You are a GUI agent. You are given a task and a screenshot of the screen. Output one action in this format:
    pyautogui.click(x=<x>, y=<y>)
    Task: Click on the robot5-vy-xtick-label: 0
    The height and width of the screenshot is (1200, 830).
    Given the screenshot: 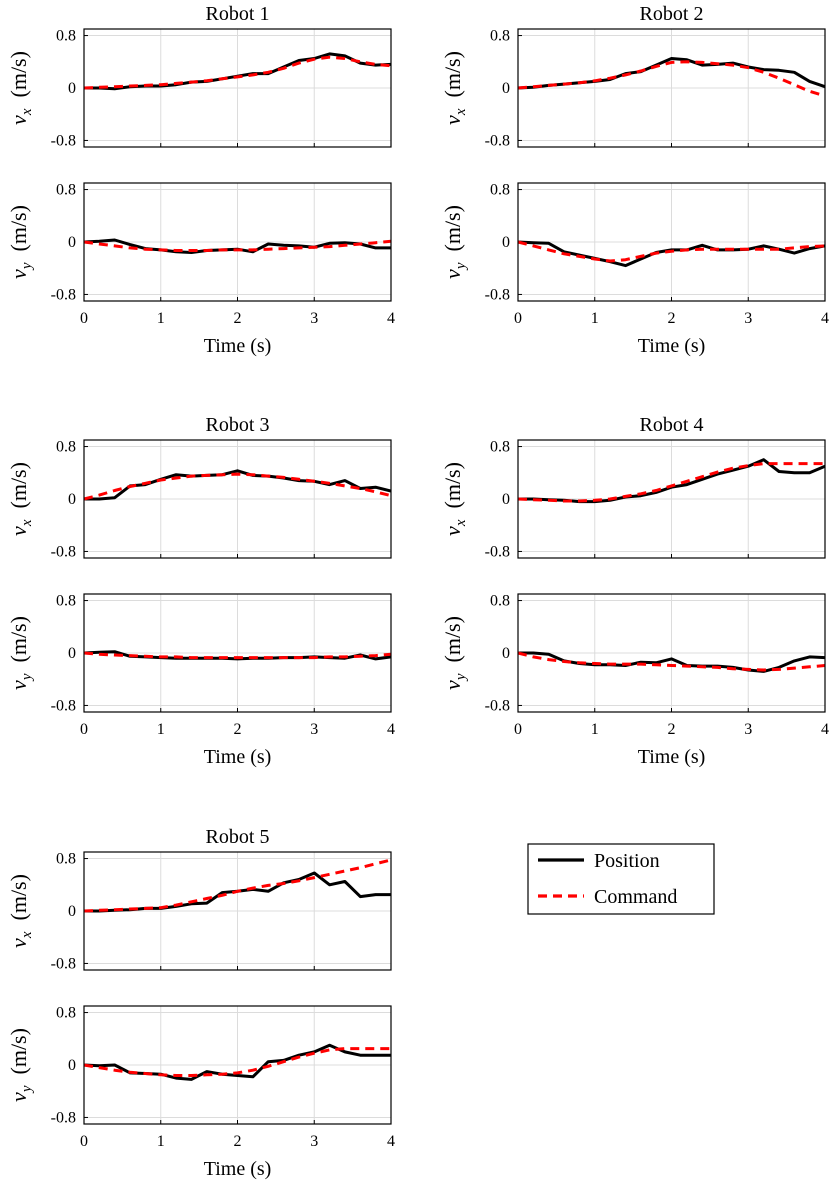 What is the action you would take?
    pyautogui.click(x=84, y=1141)
    